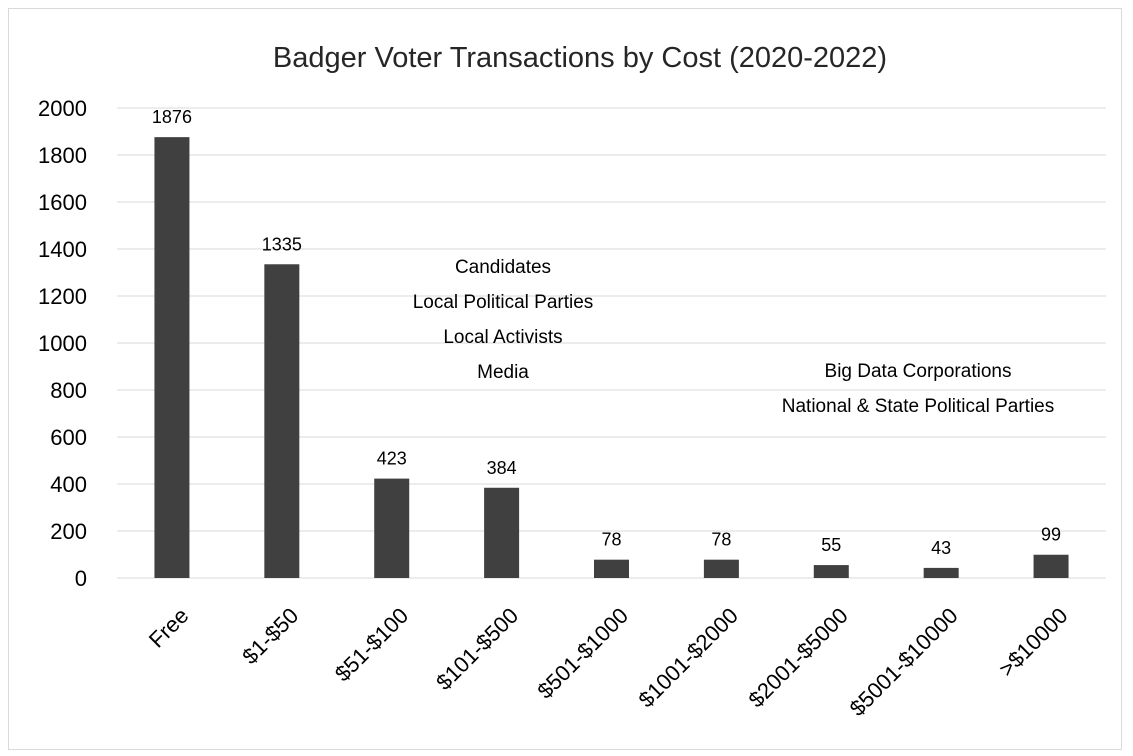  What do you see at coordinates (371, 644) in the screenshot?
I see `x-category-label: $51-$100` at bounding box center [371, 644].